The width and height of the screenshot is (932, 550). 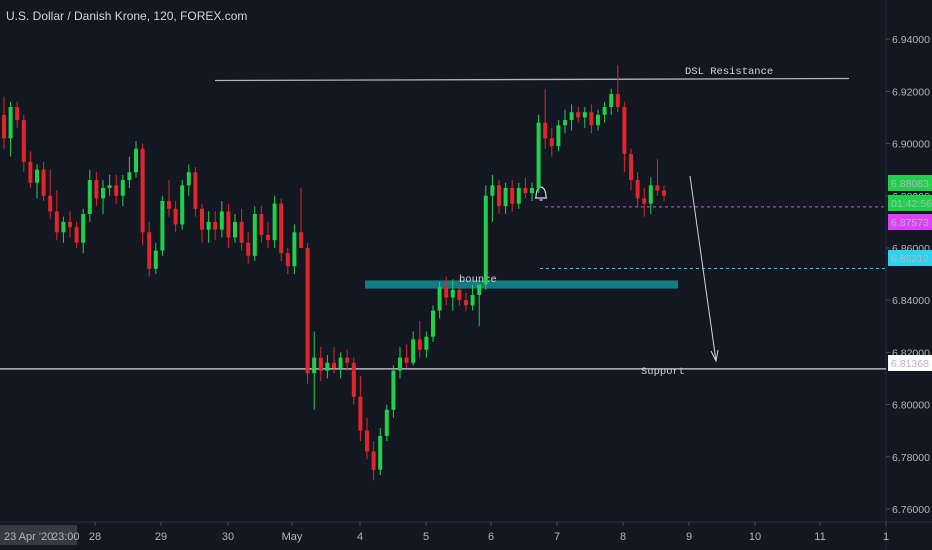 What do you see at coordinates (360, 537) in the screenshot?
I see `x-tick-label: 4` at bounding box center [360, 537].